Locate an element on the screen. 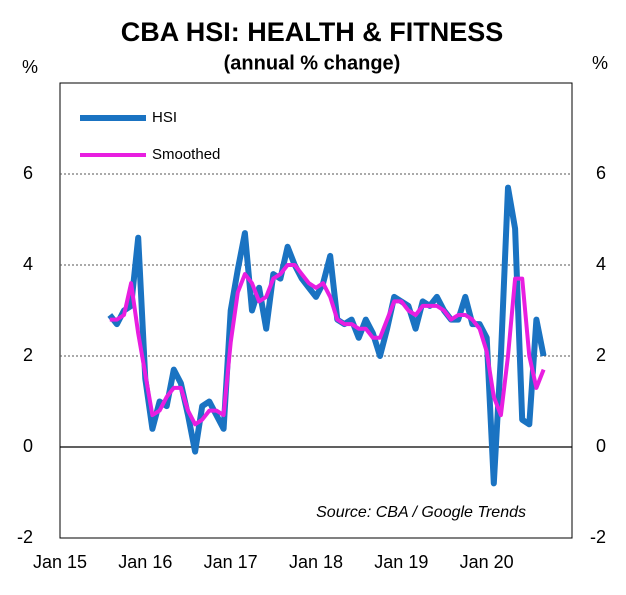 The width and height of the screenshot is (626, 595). legend-label: HSI is located at coordinates (164, 117).